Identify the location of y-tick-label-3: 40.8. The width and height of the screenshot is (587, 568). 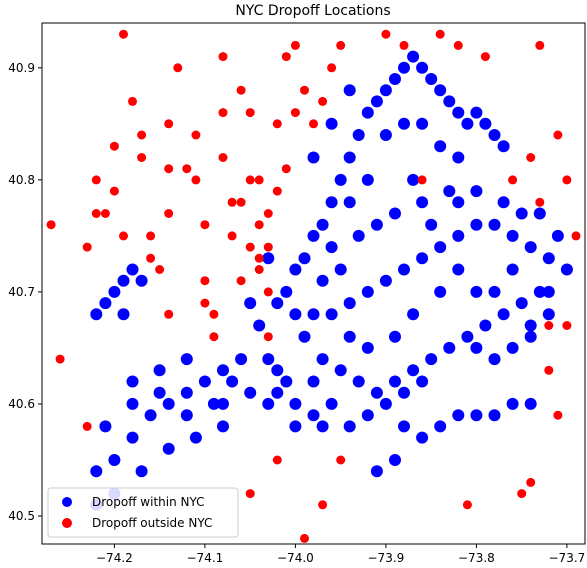
(21, 180).